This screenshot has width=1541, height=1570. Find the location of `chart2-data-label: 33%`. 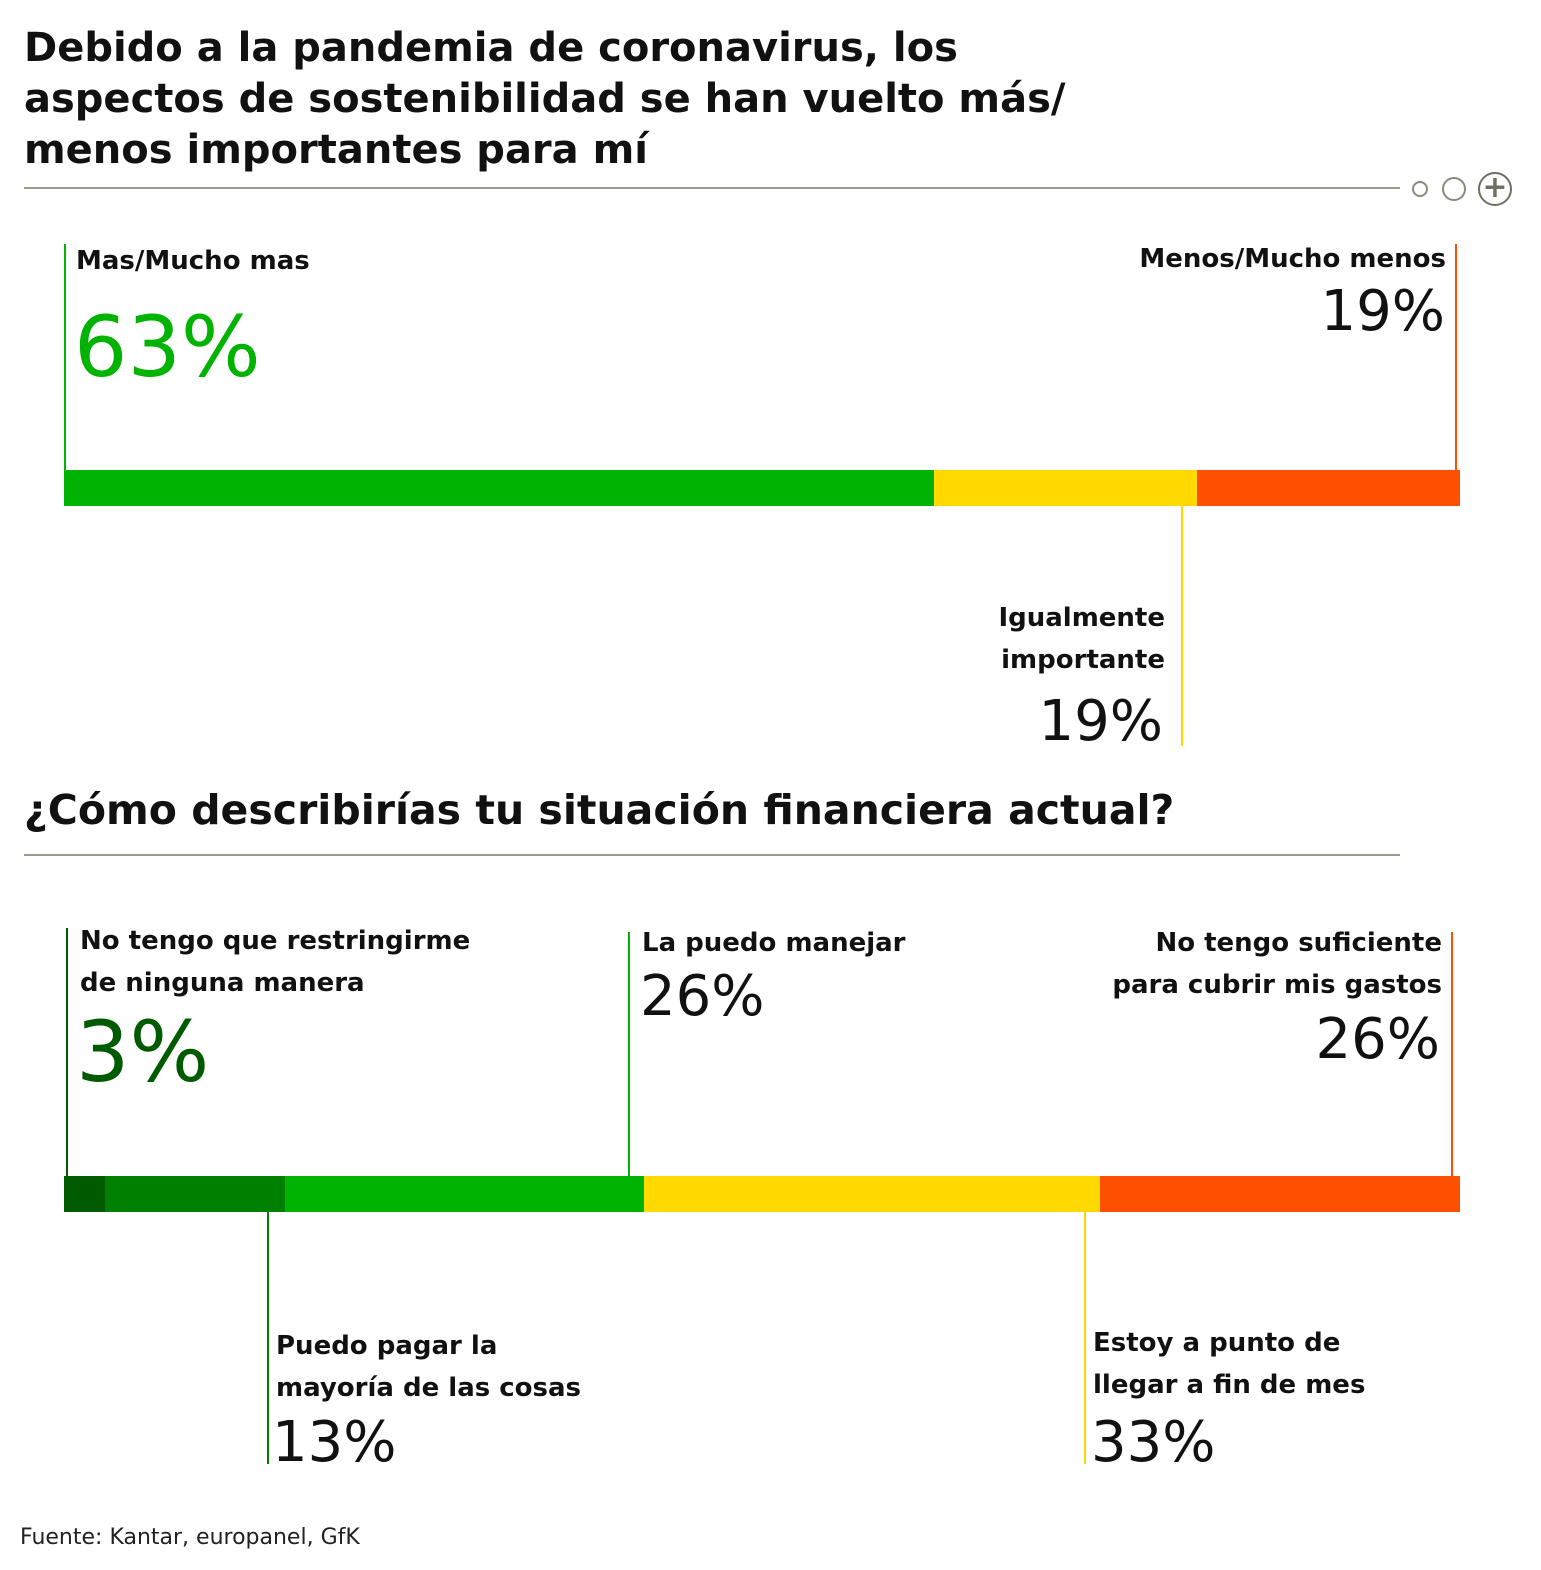

chart2-data-label: 33% is located at coordinates (1153, 1442).